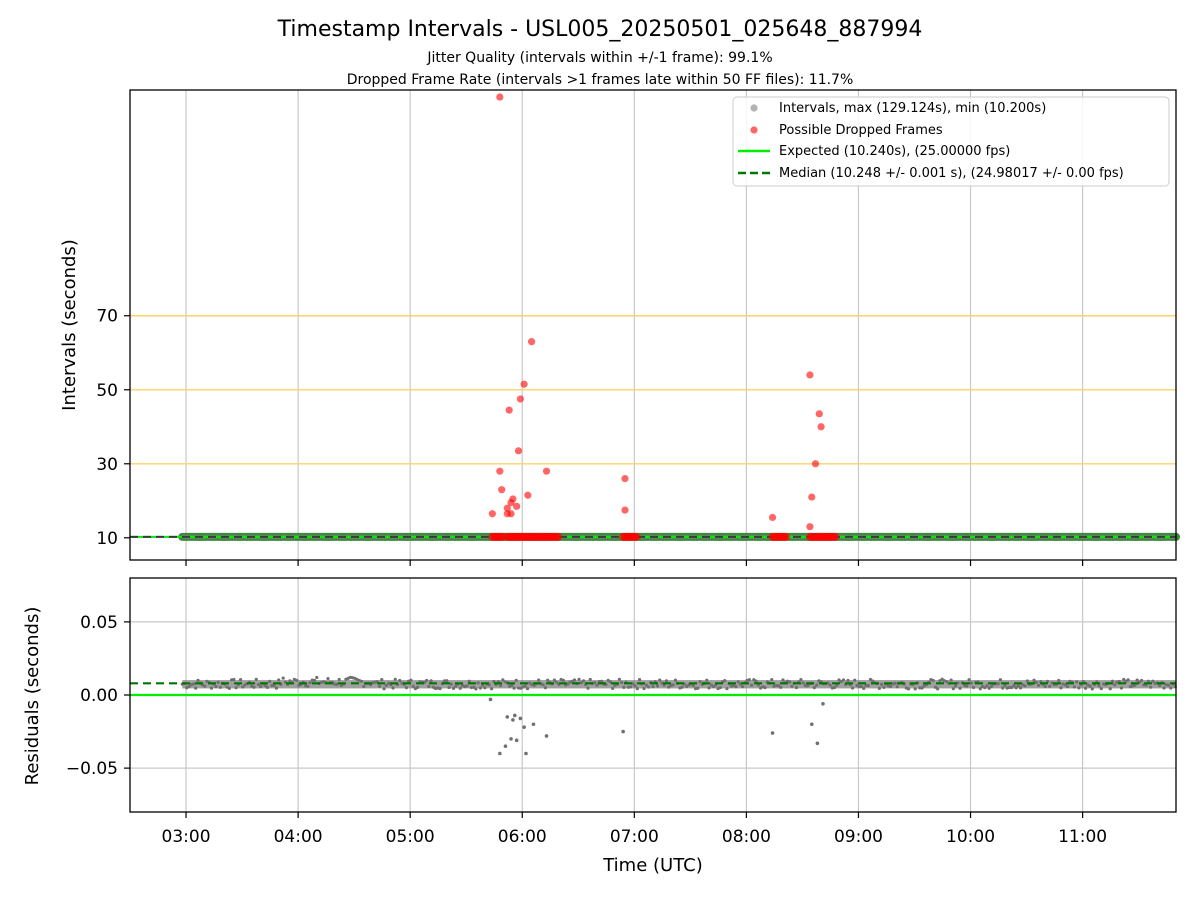 Image resolution: width=1200 pixels, height=900 pixels. What do you see at coordinates (861, 130) in the screenshot?
I see `legend-dropped-label: Possible Dropped Frames` at bounding box center [861, 130].